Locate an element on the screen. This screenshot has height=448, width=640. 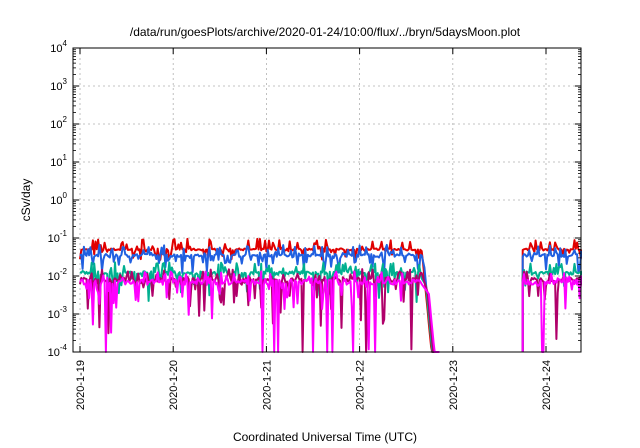
y-tick-label: 10¹ is located at coordinates (58, 161).